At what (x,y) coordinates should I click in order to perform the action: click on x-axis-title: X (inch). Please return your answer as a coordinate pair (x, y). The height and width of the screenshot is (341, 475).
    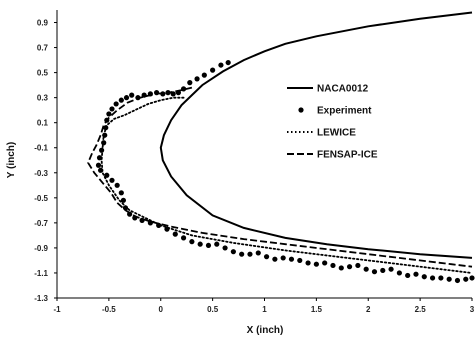
    Looking at the image, I should click on (265, 330).